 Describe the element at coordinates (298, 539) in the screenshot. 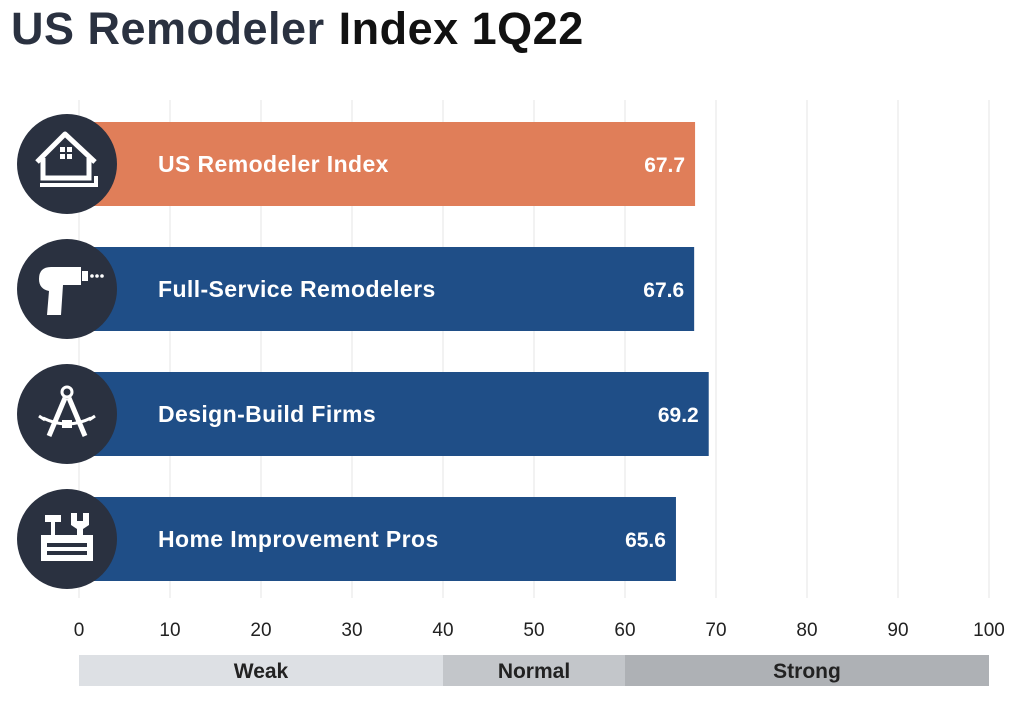

I see `bar-category-label: Home Improvement Pros` at that location.